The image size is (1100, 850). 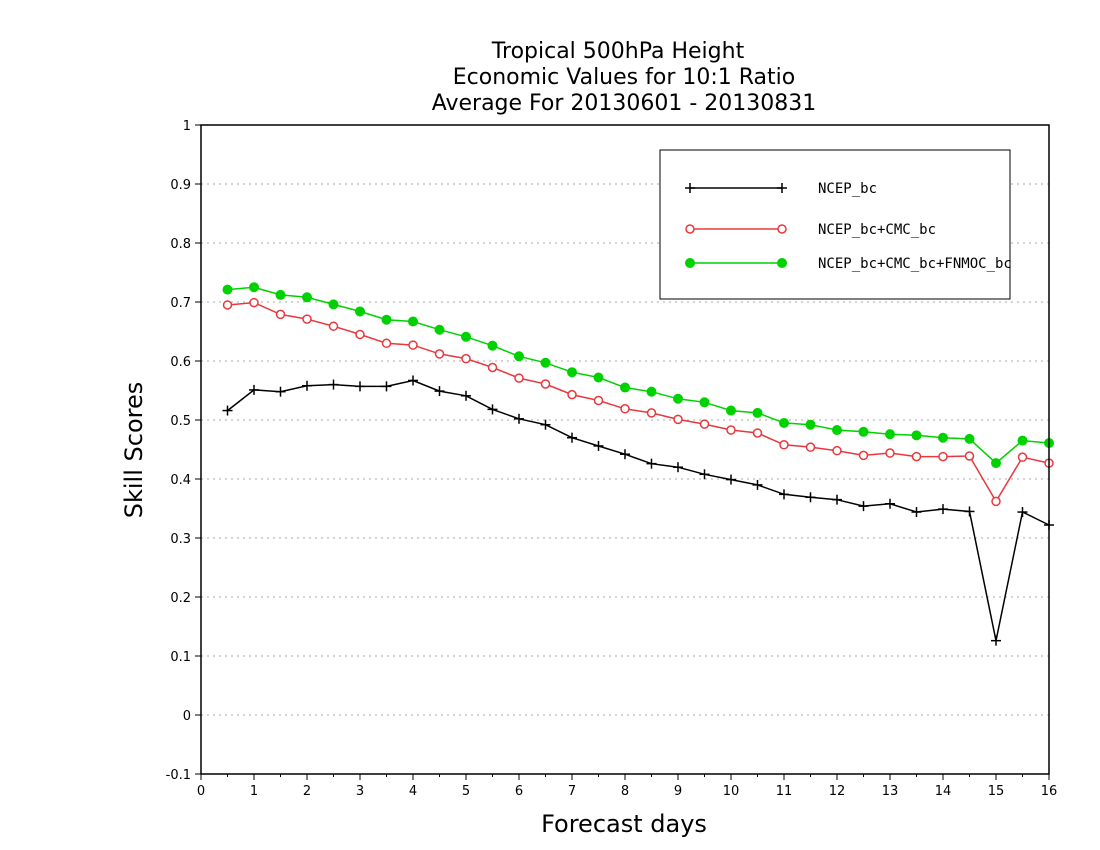 What do you see at coordinates (180, 185) in the screenshot?
I see `y-tick-label: 0.9` at bounding box center [180, 185].